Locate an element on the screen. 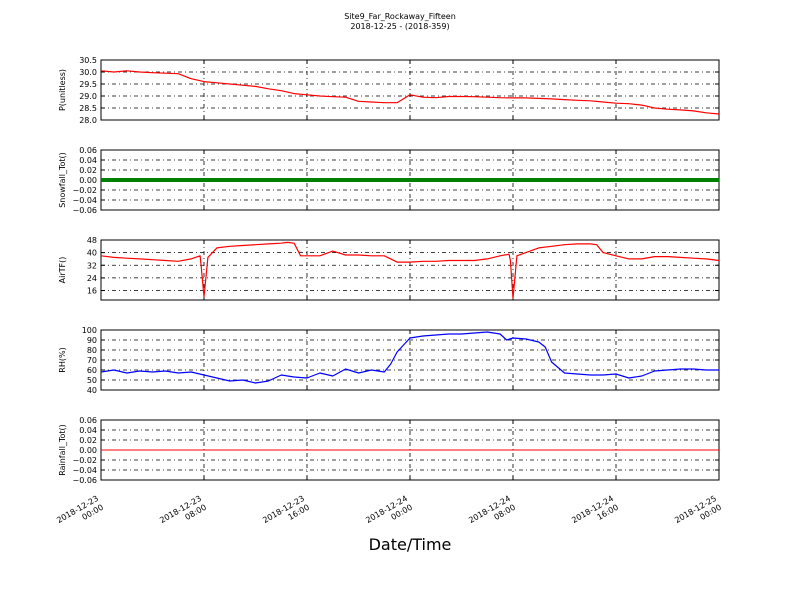 This screenshot has width=800, height=600. rh-y-tick-label: 80 is located at coordinates (92, 350).